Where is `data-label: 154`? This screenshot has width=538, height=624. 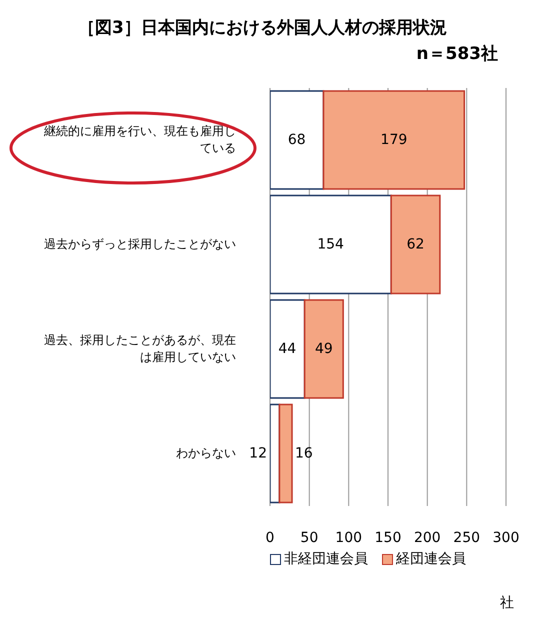 data-label: 154 is located at coordinates (330, 244).